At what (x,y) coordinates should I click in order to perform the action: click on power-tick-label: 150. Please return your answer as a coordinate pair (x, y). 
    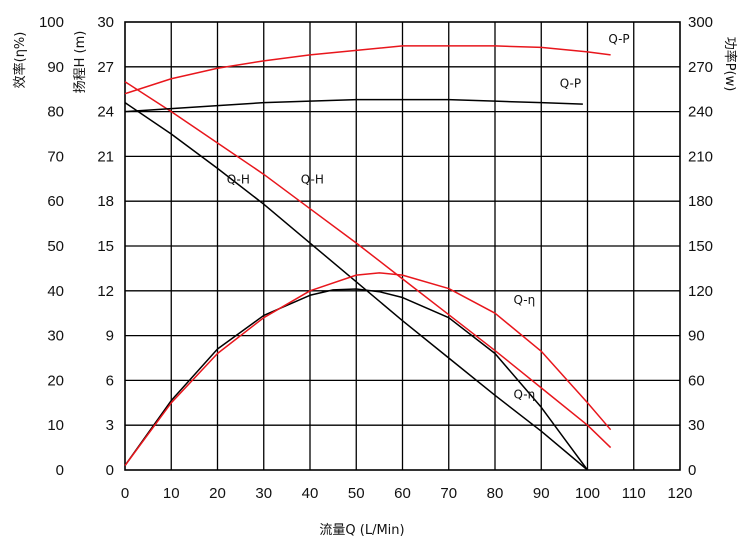
    Looking at the image, I should click on (700, 246).